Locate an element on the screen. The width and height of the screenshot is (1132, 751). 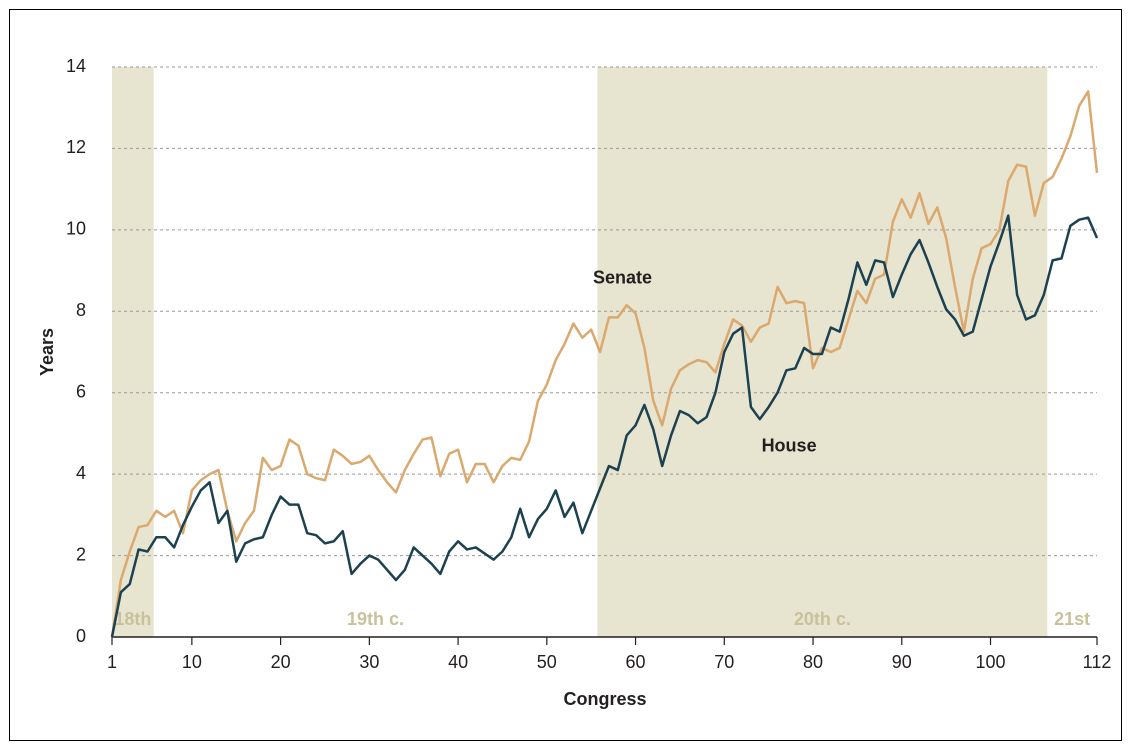
x-tick-label: 30 is located at coordinates (369, 662).